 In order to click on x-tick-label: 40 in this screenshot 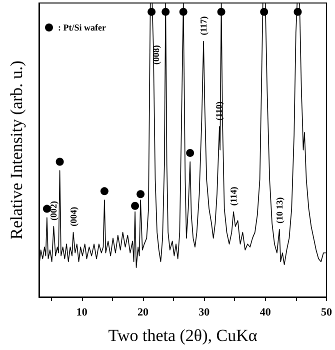, I will do `click(266, 312)`.